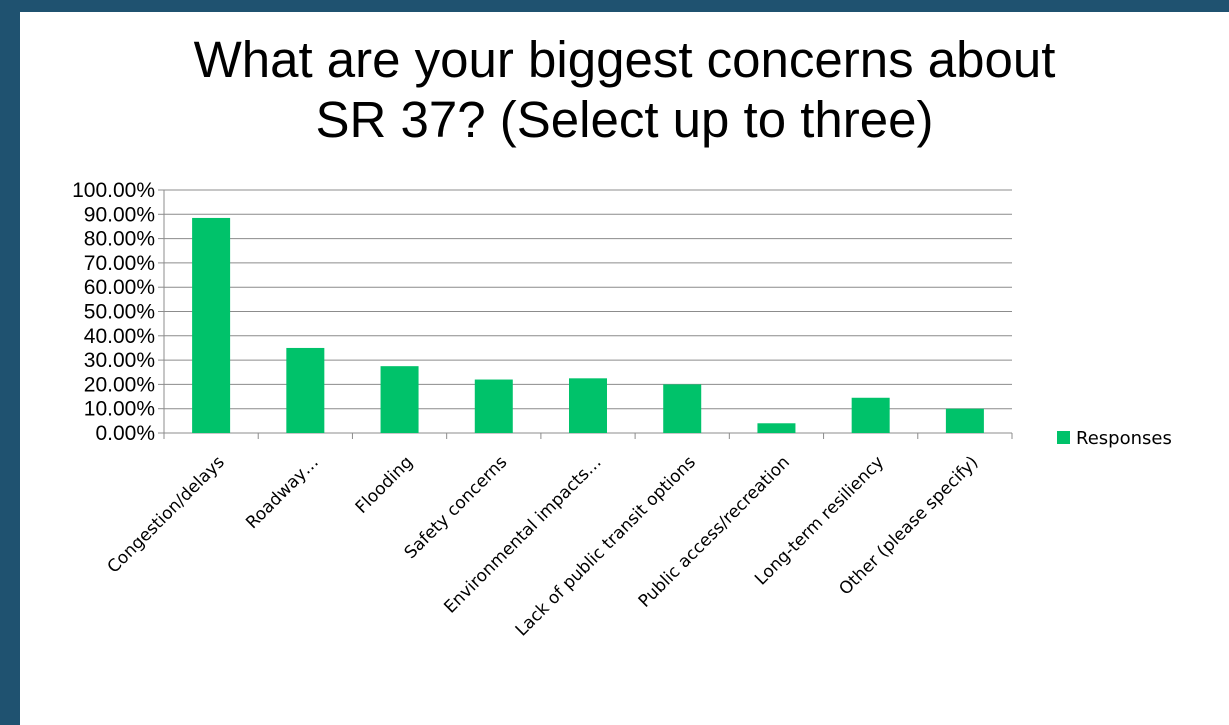  I want to click on category-label: Flooding, so click(384, 484).